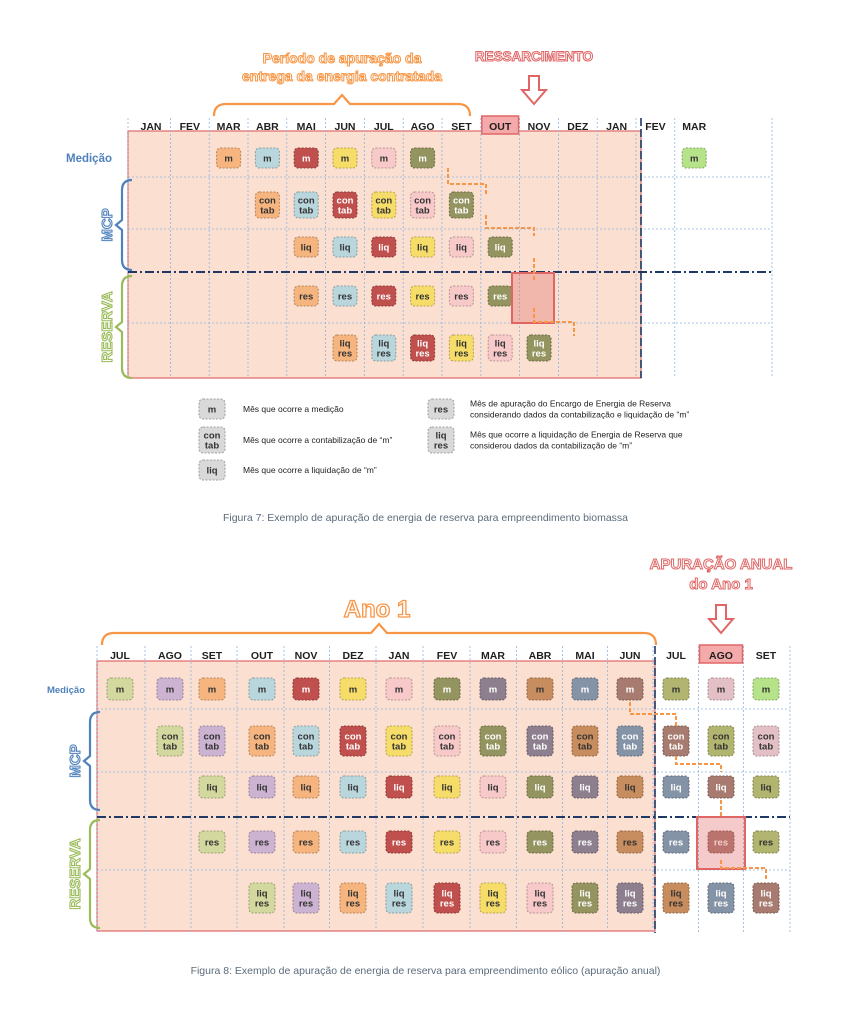  I want to click on fig8-month-header: NOV, so click(306, 656).